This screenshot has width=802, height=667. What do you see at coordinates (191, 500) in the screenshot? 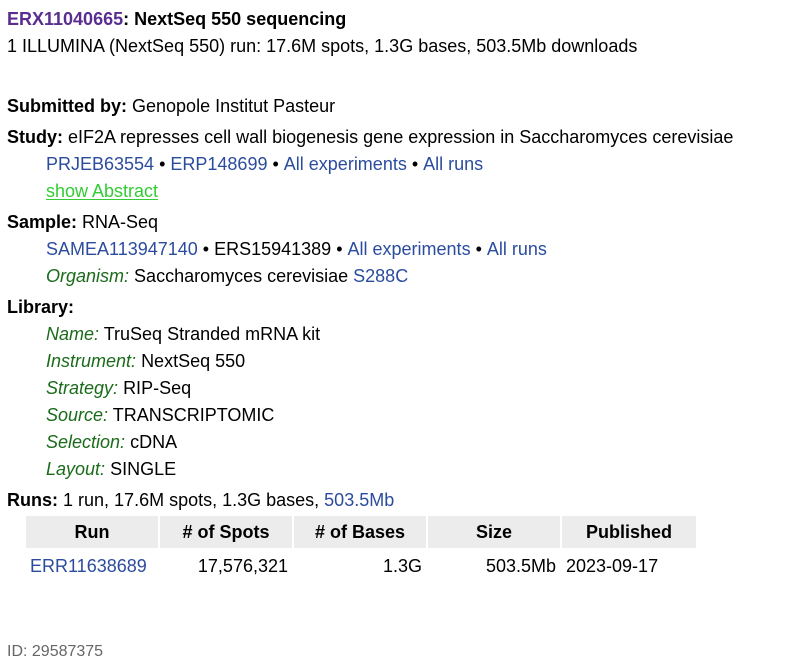
I see `runs-summary: 1 run, 17.6M spots, 1.3G bases,` at bounding box center [191, 500].